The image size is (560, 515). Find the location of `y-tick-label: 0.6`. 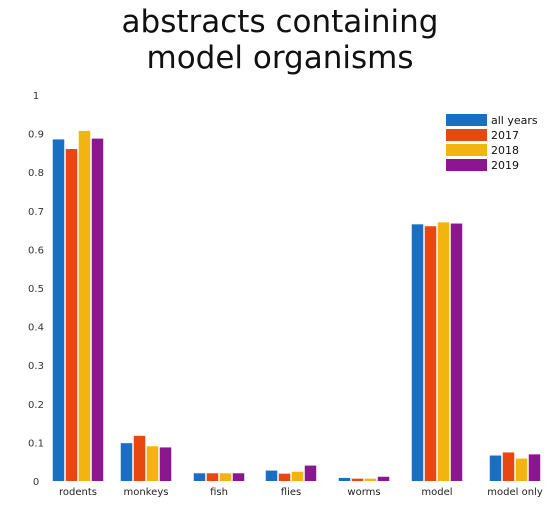

y-tick-label: 0.6 is located at coordinates (36, 250).